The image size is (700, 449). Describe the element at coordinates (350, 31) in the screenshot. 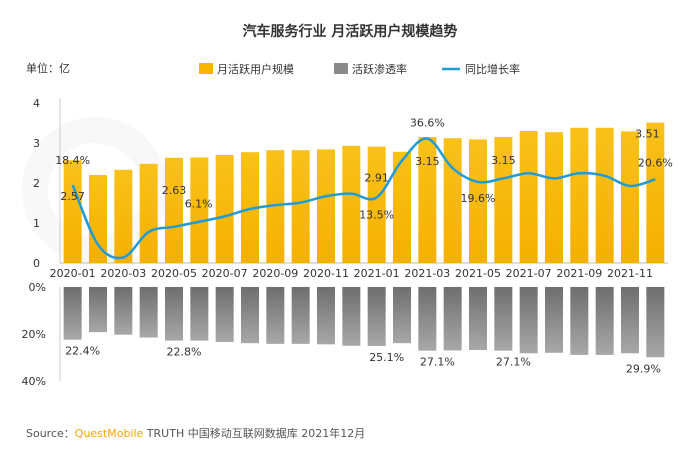

I see `chart-title: 汽车服务行业 月活跃用户规模趋势` at that location.